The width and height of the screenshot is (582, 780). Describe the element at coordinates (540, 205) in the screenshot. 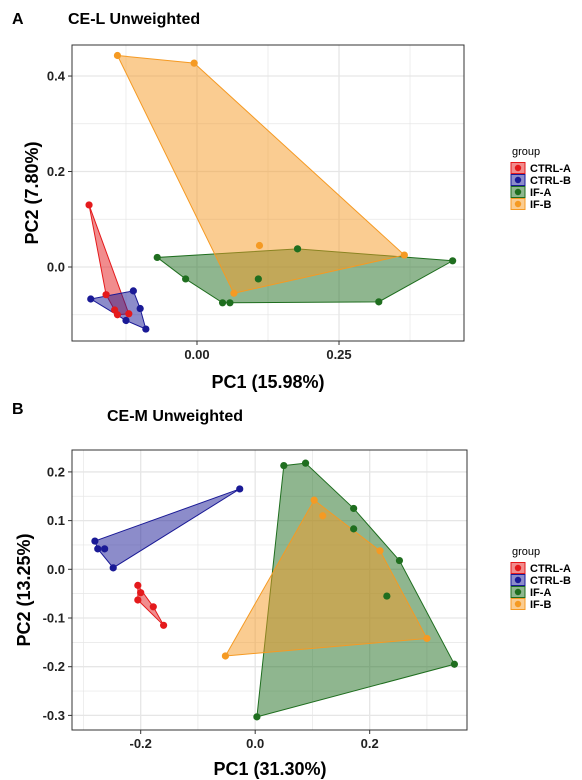

I see `panel-a-legend-label-if-b: IF-B` at that location.